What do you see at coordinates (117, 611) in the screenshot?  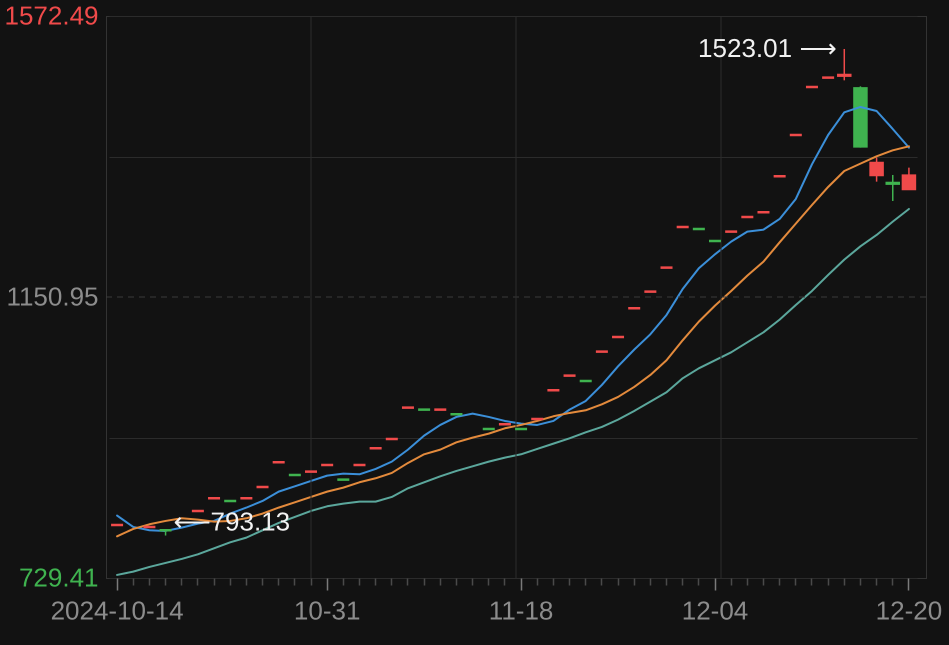 I see `x-tick-label: 2024-10-14` at bounding box center [117, 611].